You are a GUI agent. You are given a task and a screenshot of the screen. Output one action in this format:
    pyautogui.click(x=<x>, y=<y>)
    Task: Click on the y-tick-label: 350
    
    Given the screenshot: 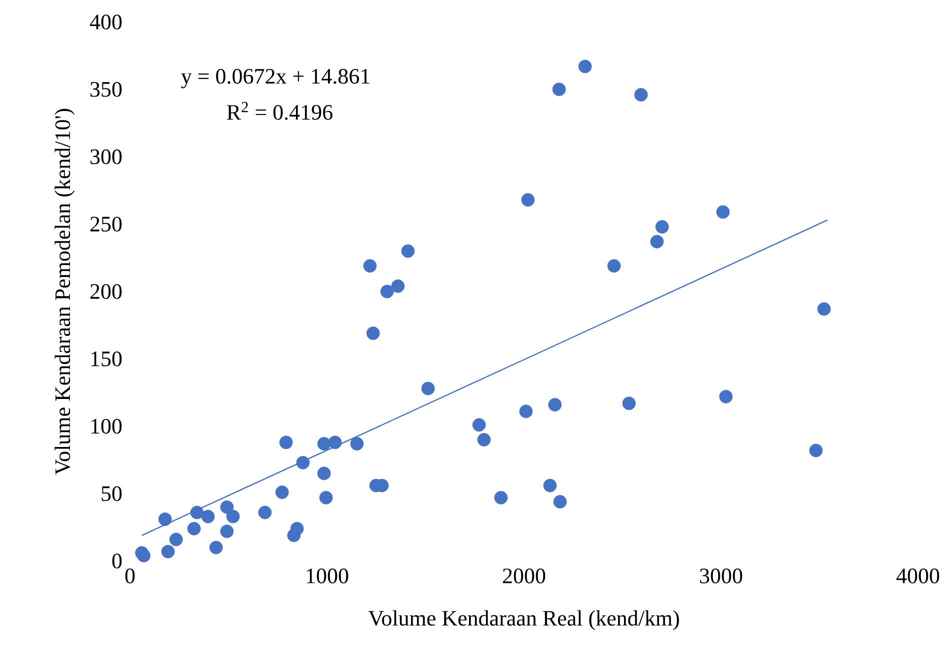 What is the action you would take?
    pyautogui.click(x=106, y=89)
    